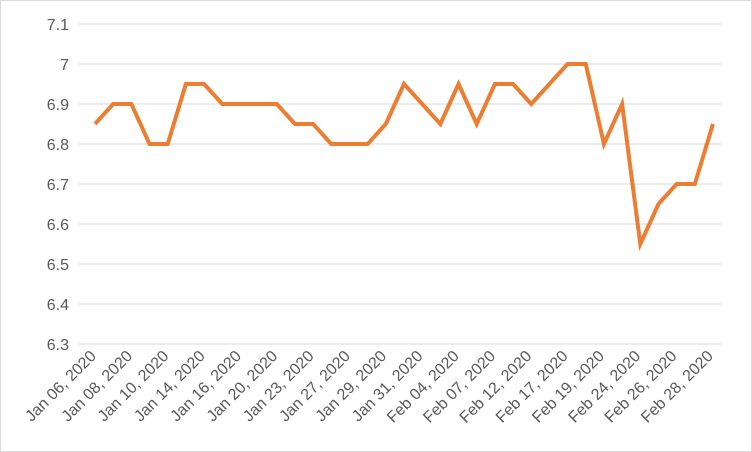 This screenshot has height=452, width=752. What do you see at coordinates (58, 105) in the screenshot?
I see `y-tick-label: 6.9` at bounding box center [58, 105].